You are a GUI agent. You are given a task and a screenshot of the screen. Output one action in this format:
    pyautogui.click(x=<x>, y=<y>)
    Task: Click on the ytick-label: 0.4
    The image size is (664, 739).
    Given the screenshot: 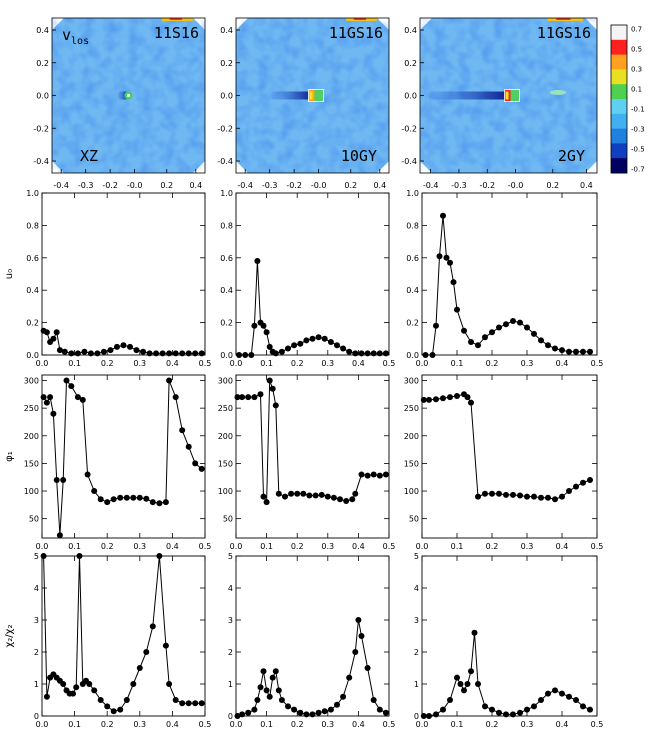 What is the action you would take?
    pyautogui.click(x=412, y=290)
    